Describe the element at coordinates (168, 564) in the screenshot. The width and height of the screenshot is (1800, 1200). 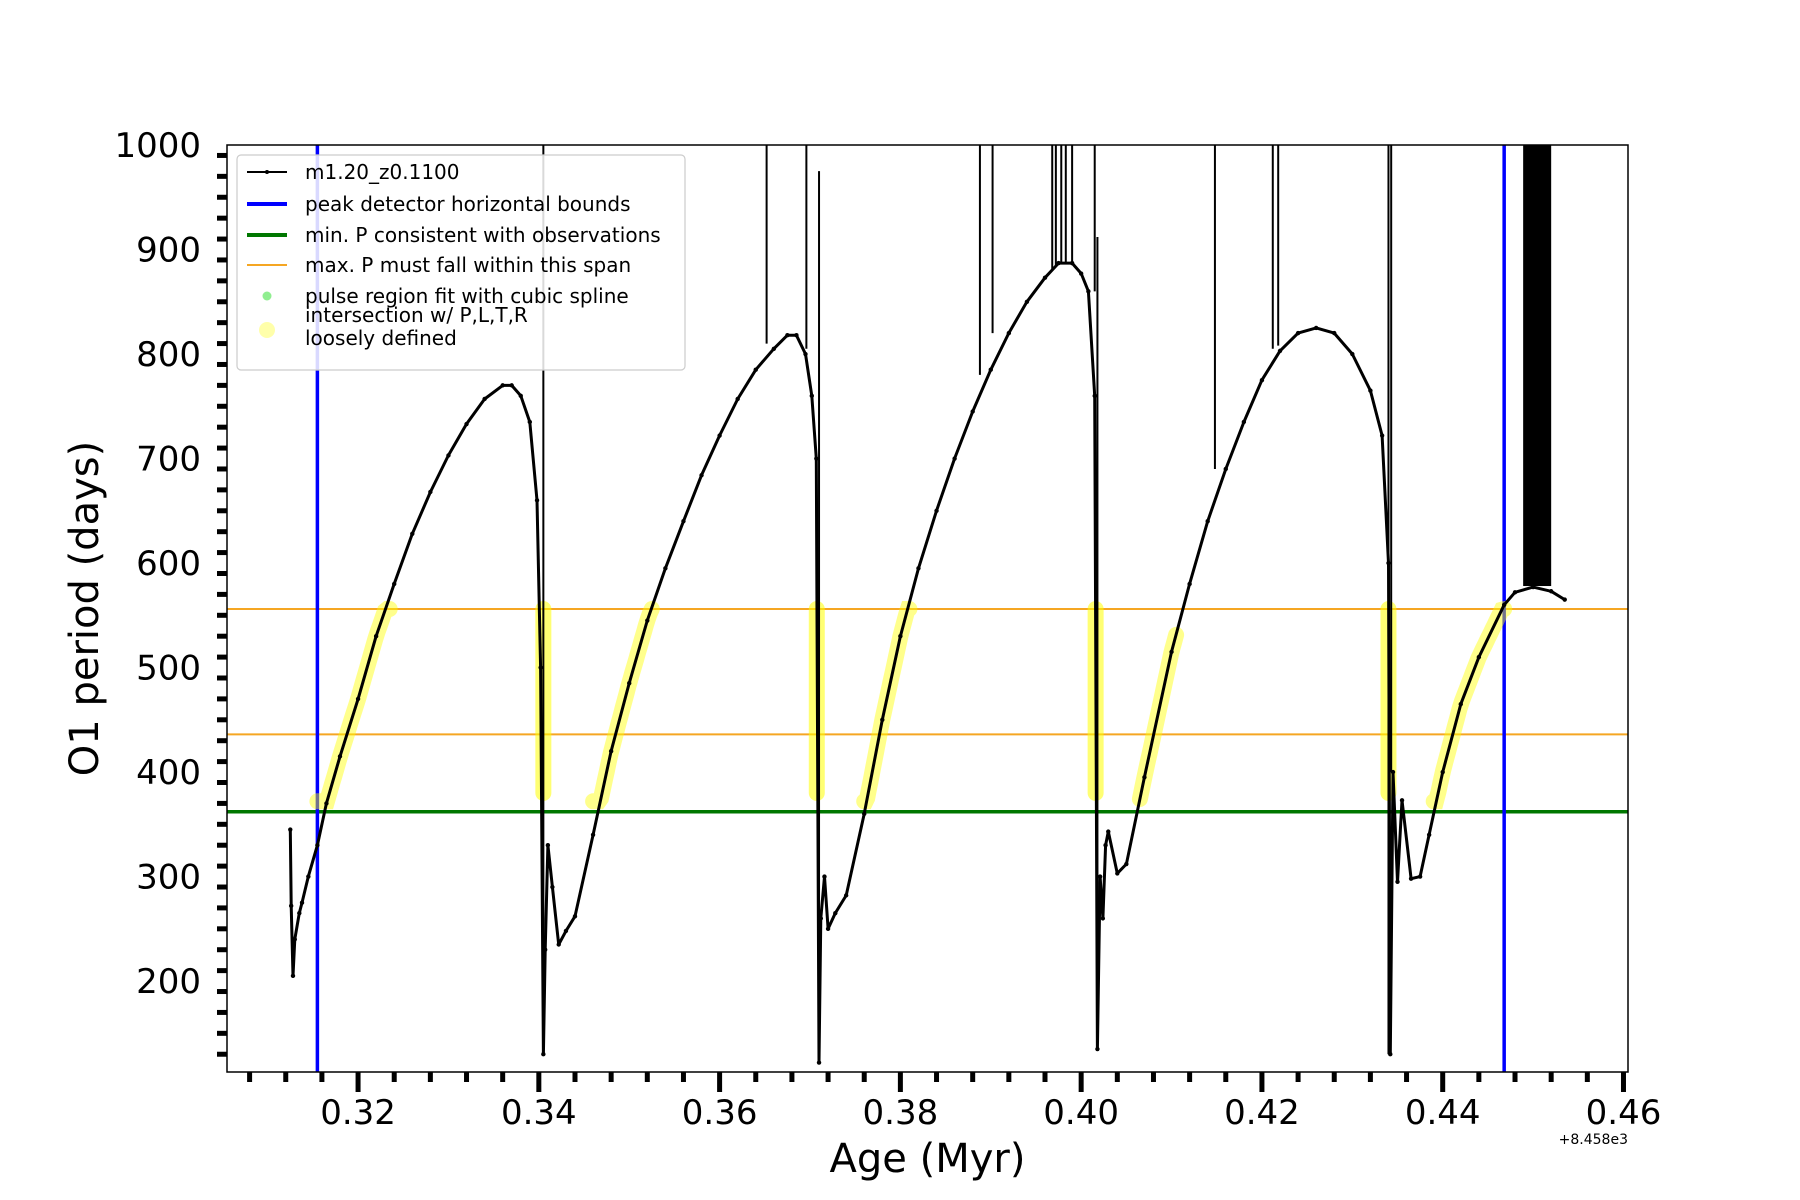
I see `y-tick-label: 600` at that location.